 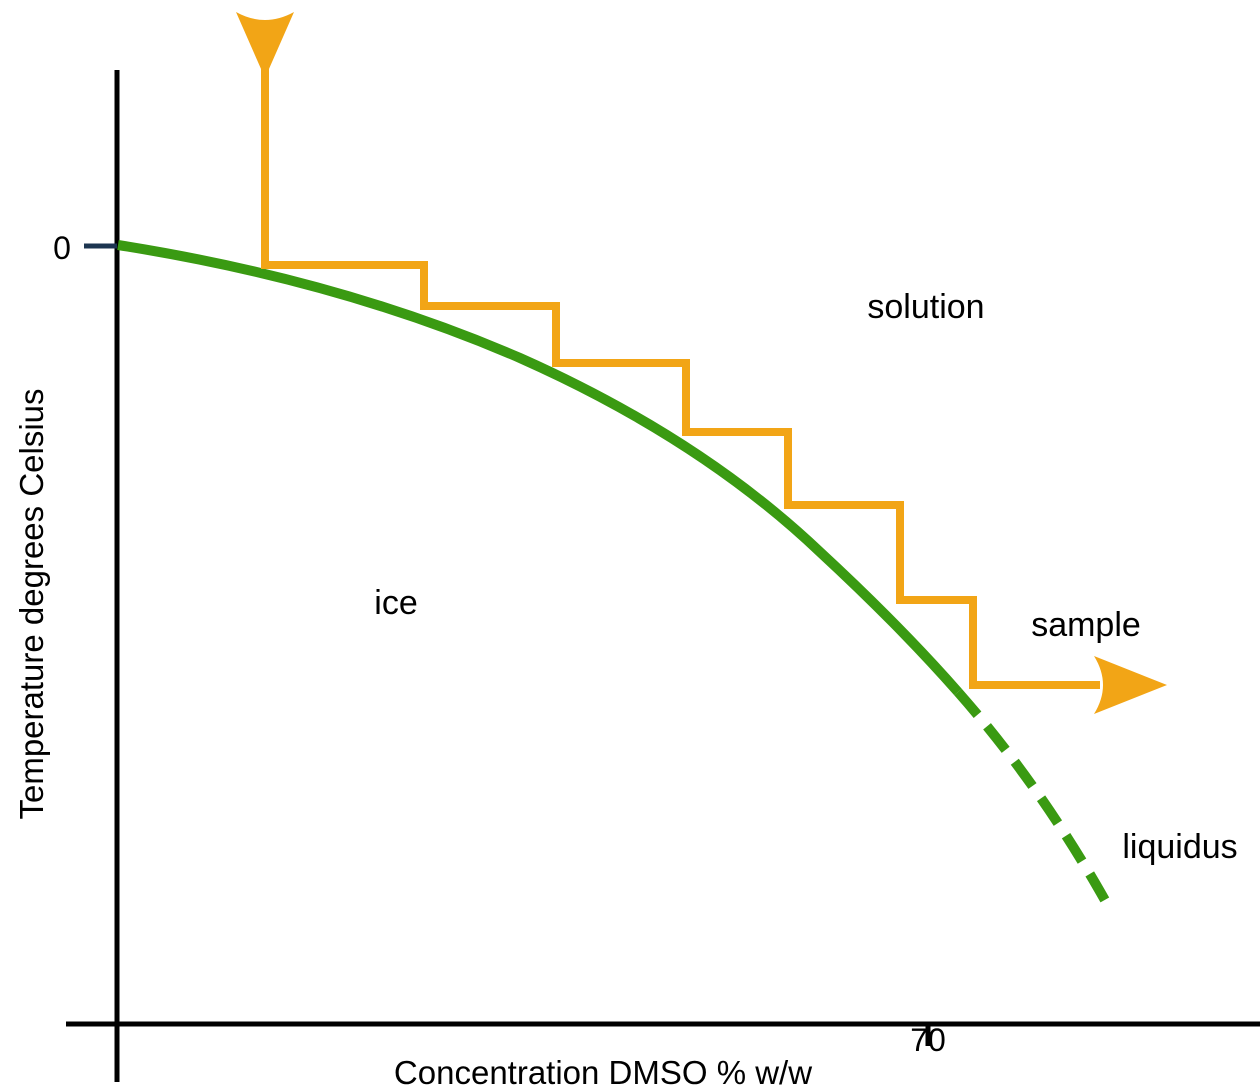 I want to click on sample-entry-arrowhead, so click(x=265, y=45).